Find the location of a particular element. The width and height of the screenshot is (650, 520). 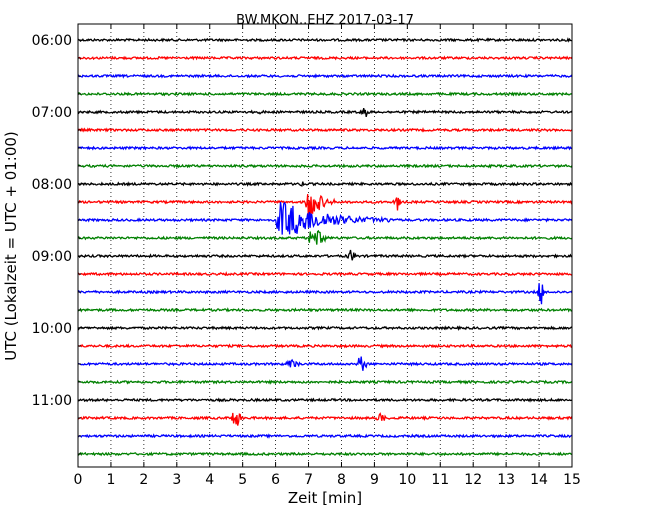

y-tick-label-1100: 11:00 is located at coordinates (52, 401).